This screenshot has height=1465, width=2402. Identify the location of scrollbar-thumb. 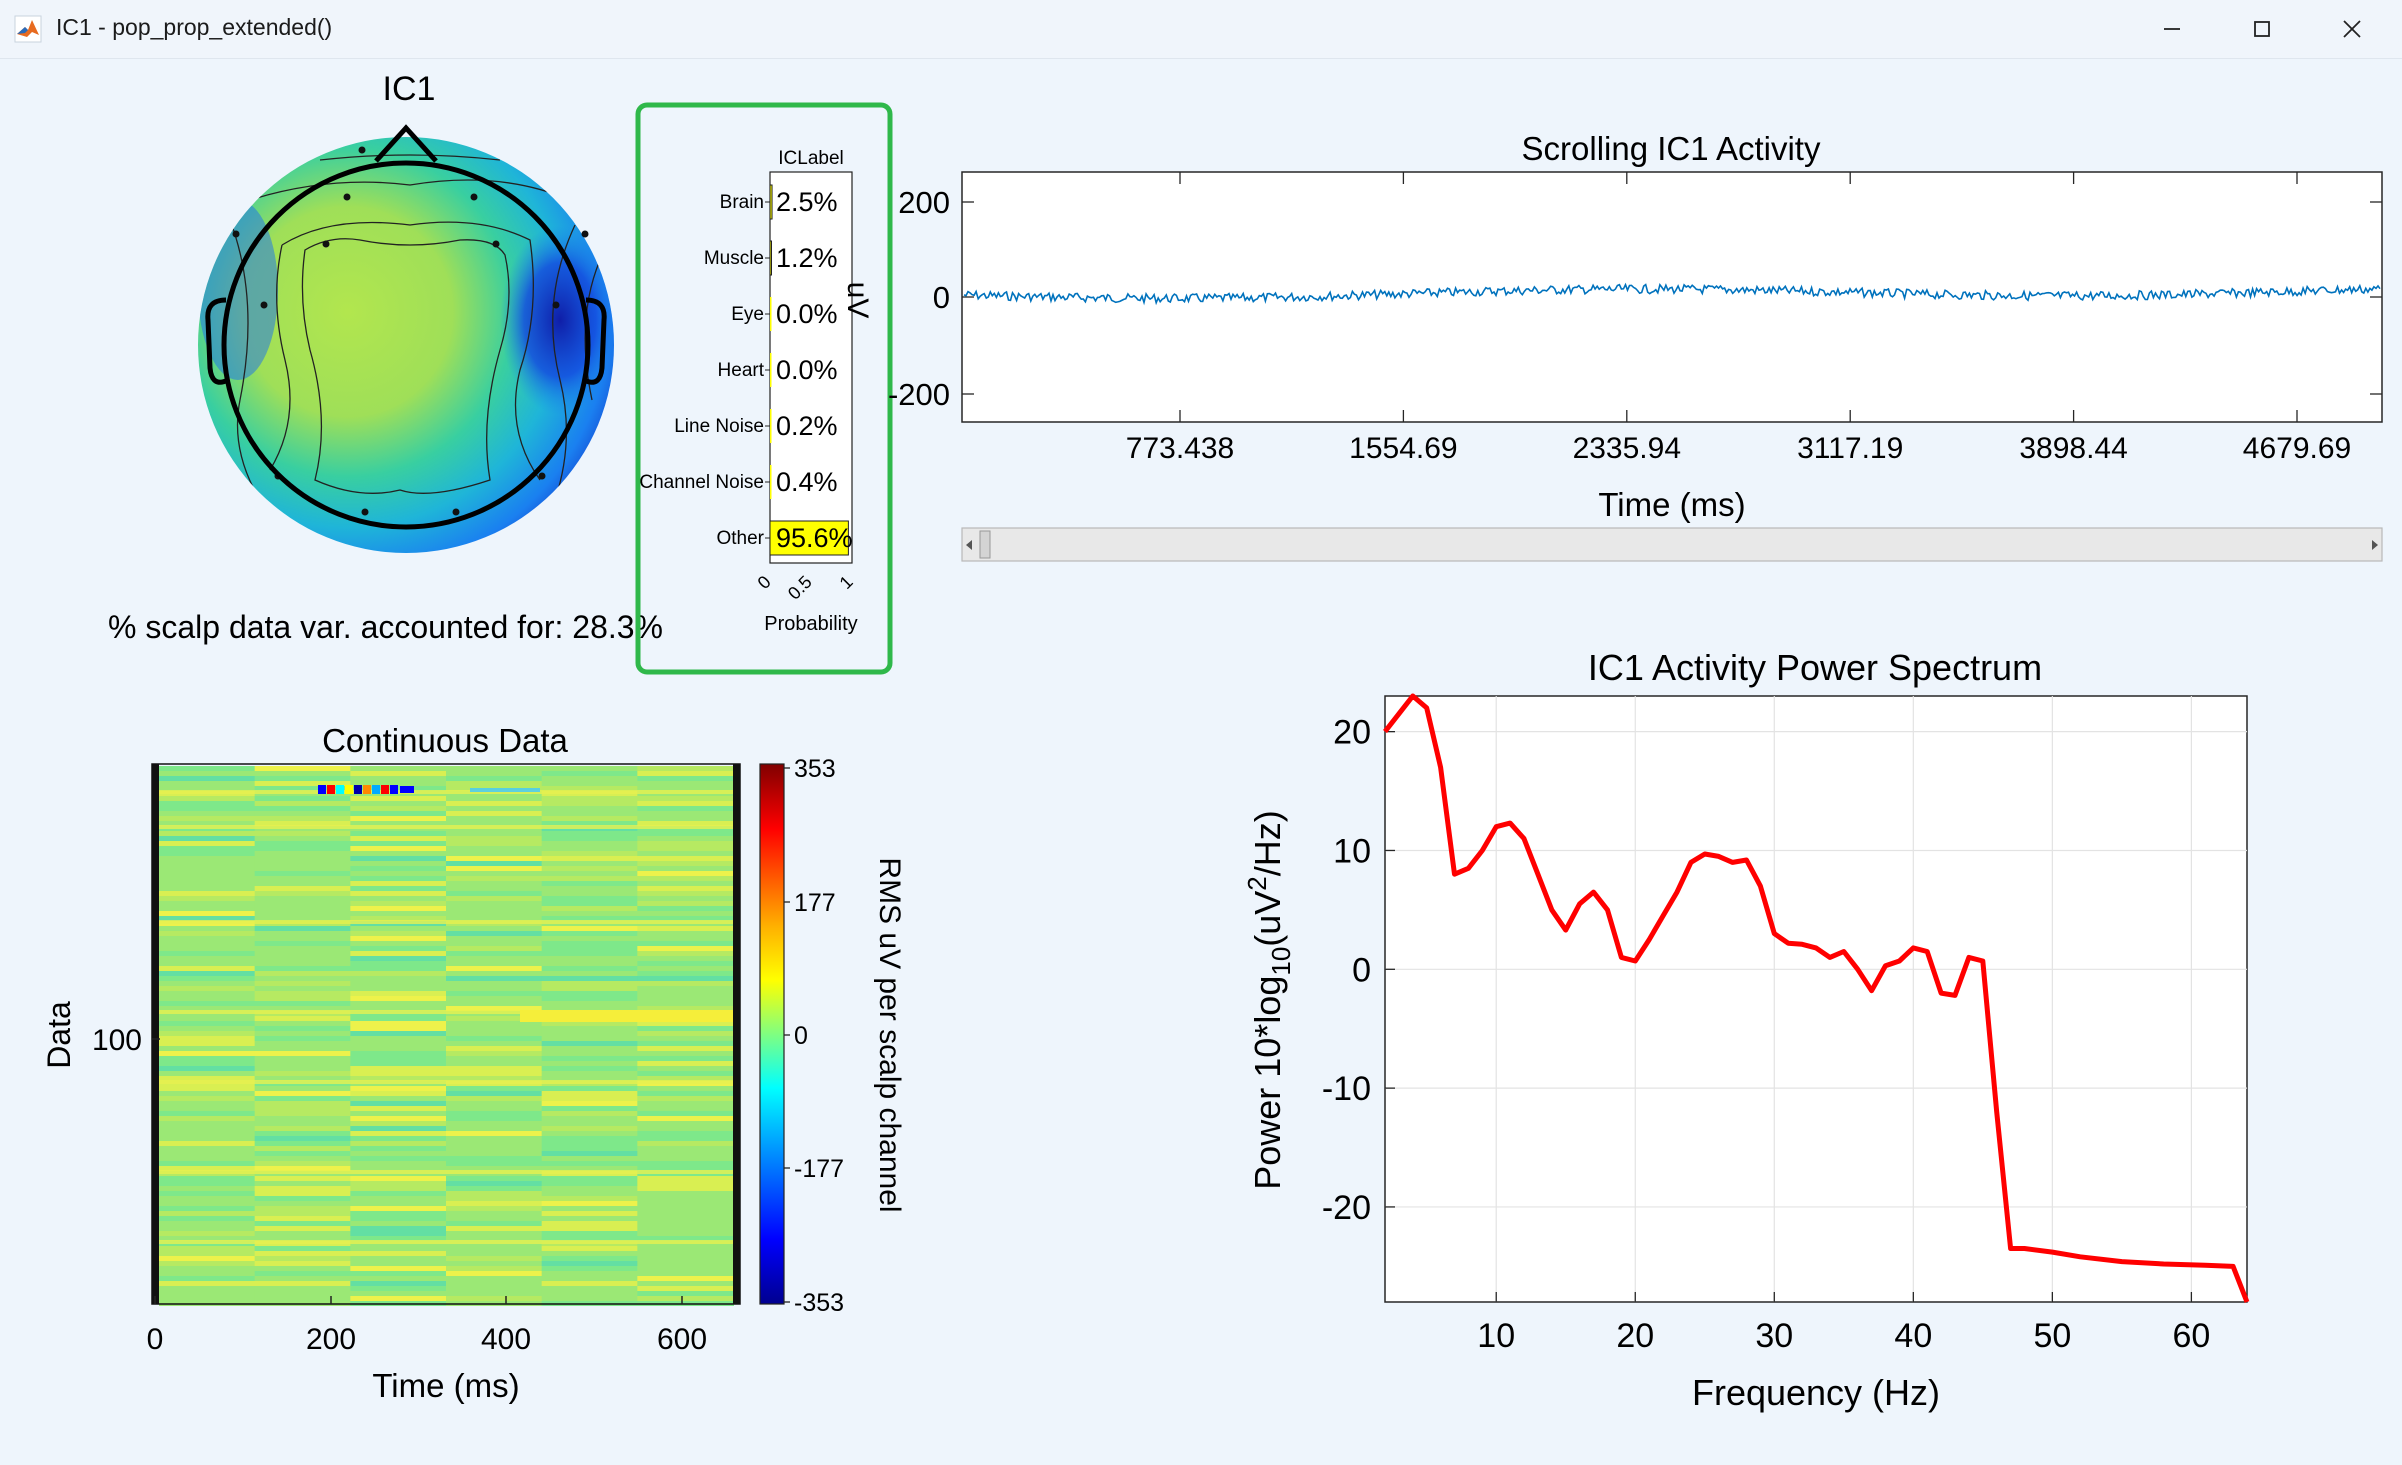
(985, 544).